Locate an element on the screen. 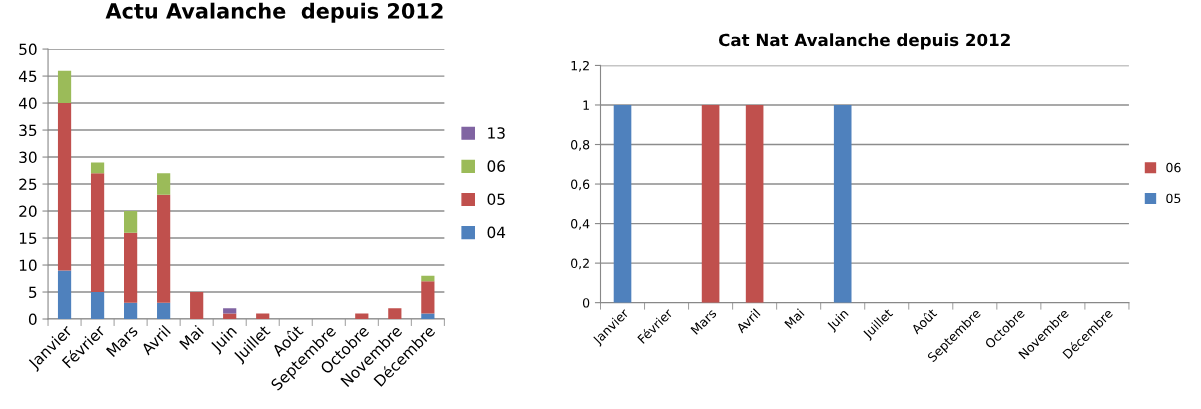 Image resolution: width=1201 pixels, height=409 pixels. y-tick-label: 15 is located at coordinates (28, 238).